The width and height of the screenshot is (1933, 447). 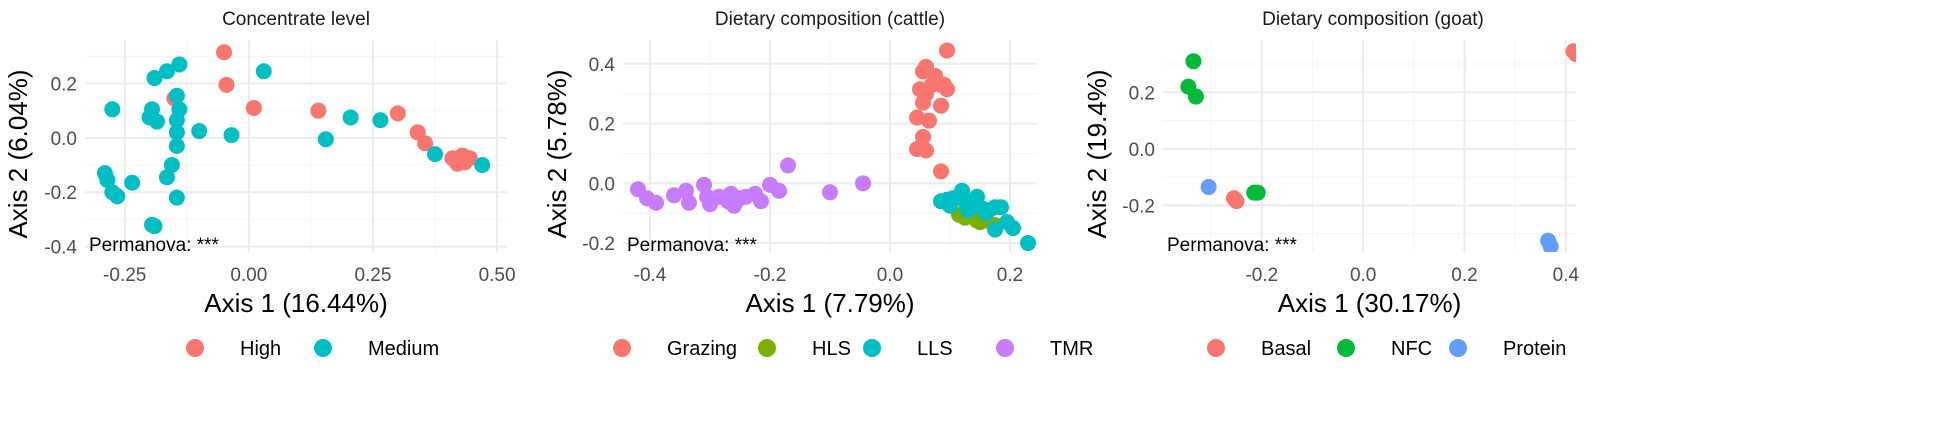 What do you see at coordinates (296, 303) in the screenshot?
I see `x-axis-label: Axis 1 (16.44%)` at bounding box center [296, 303].